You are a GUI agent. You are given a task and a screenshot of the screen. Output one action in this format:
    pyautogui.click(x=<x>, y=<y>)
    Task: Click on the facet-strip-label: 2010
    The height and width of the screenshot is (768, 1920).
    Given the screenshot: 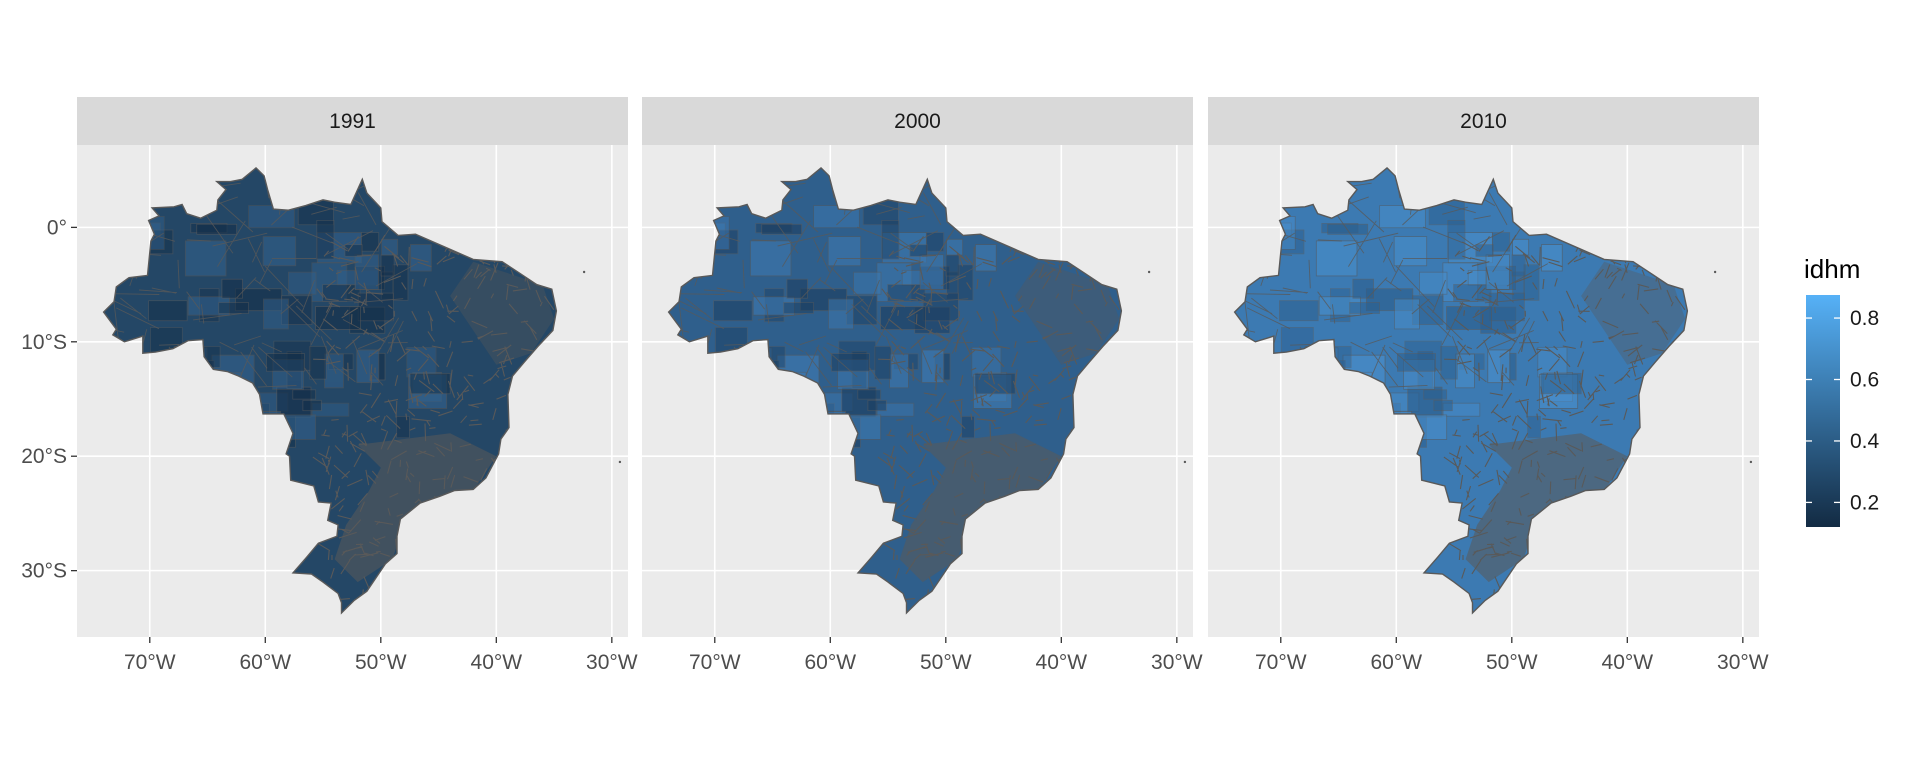 What is the action you would take?
    pyautogui.click(x=1483, y=121)
    